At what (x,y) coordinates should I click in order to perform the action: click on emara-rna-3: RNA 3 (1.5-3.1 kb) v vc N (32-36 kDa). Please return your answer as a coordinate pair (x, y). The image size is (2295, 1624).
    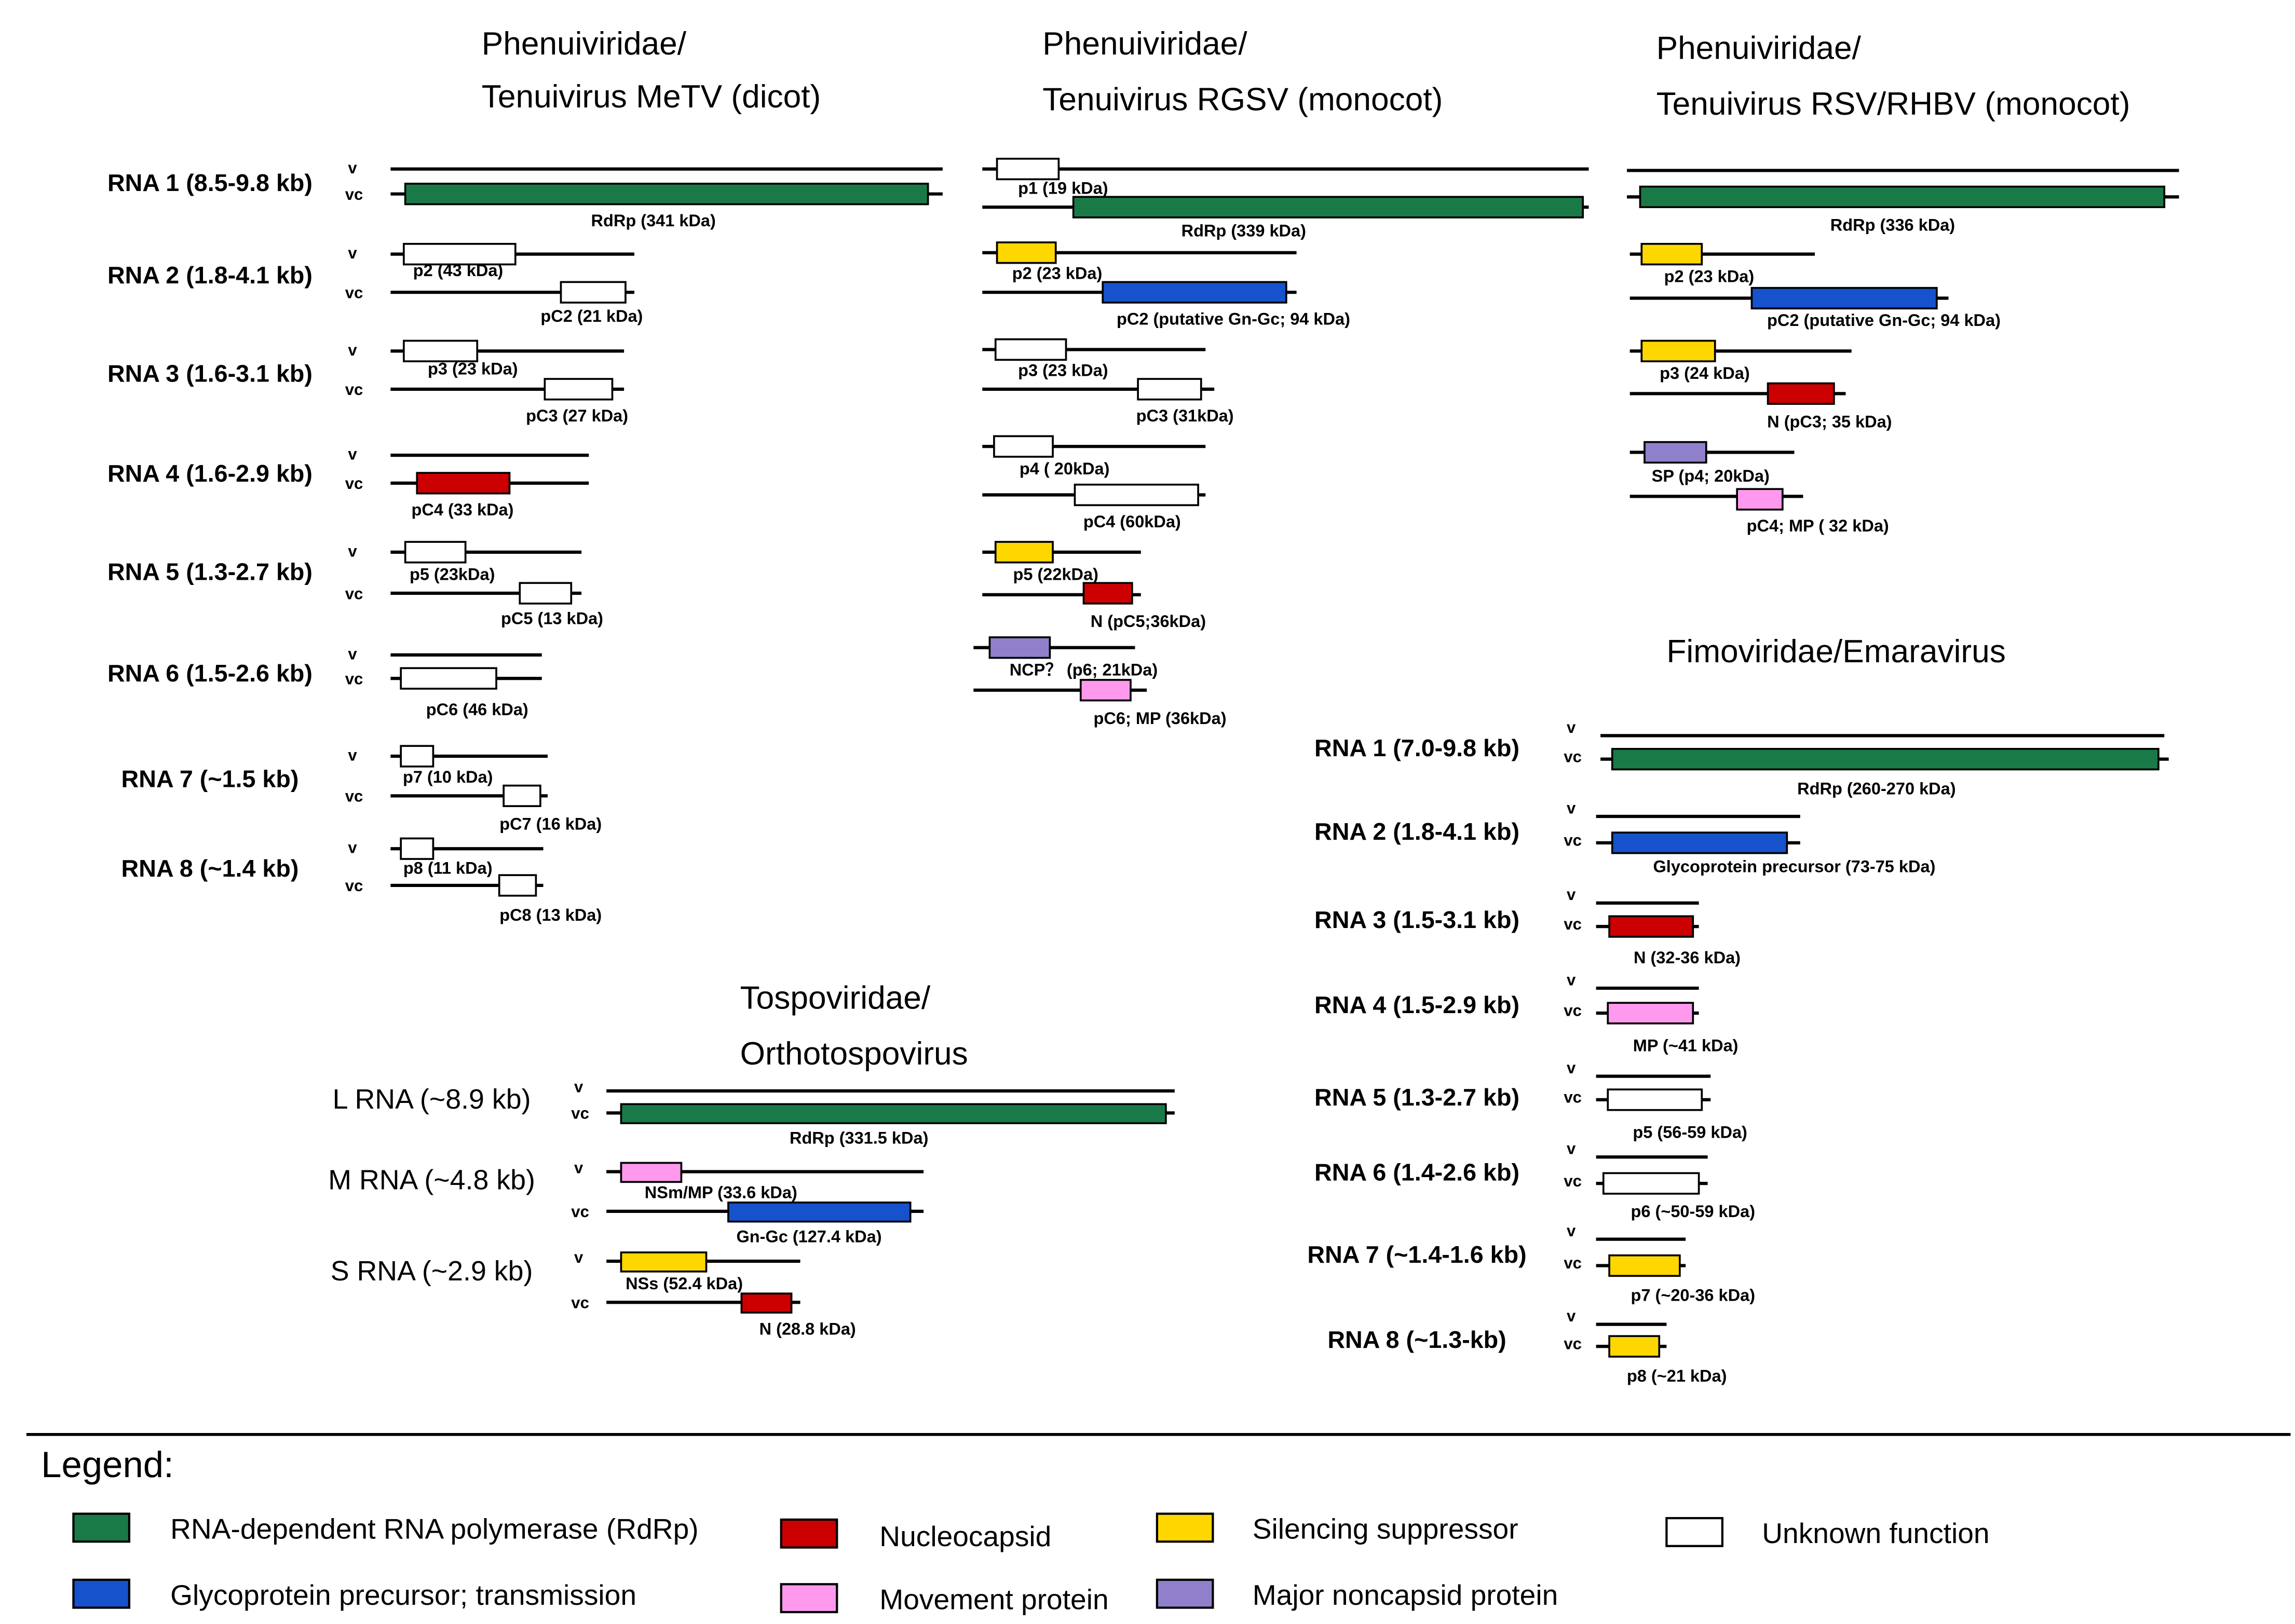
    Looking at the image, I should click on (1527, 926).